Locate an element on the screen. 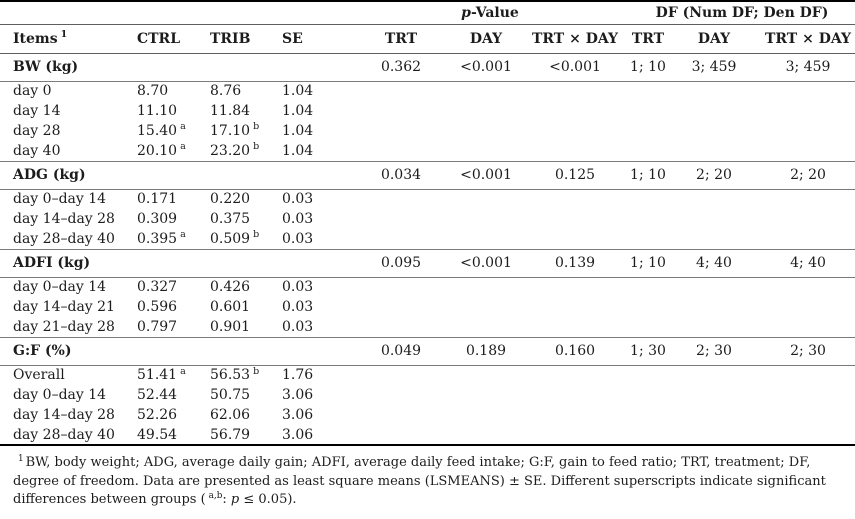  ctrl-cell: 0.797 is located at coordinates (157, 326).